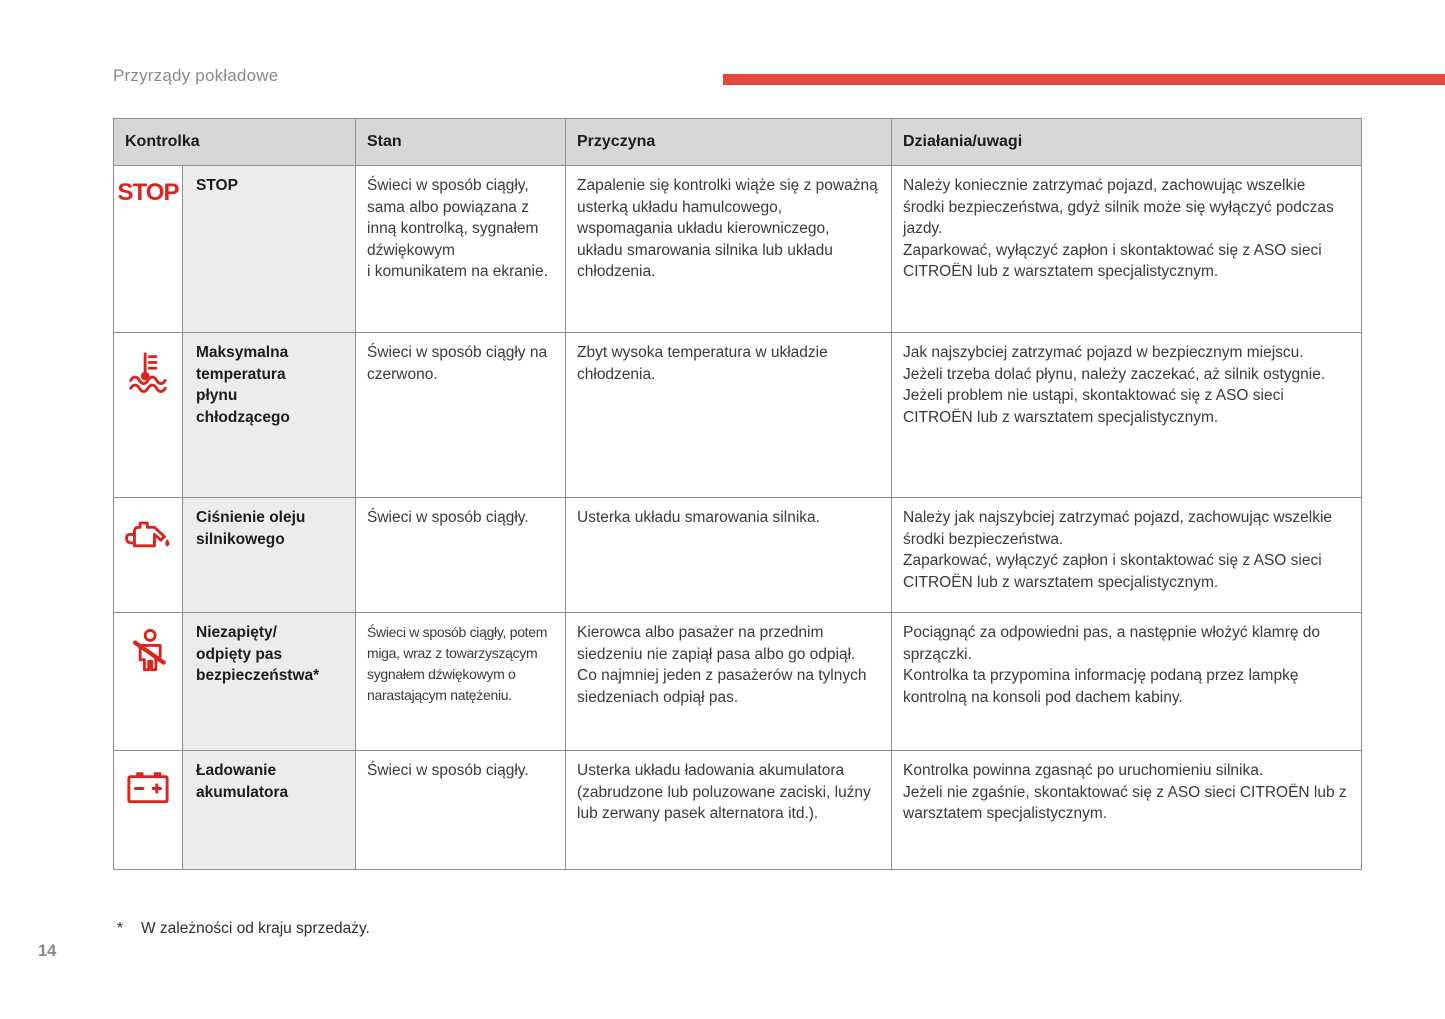 Image resolution: width=1445 pixels, height=1019 pixels. Describe the element at coordinates (148, 371) in the screenshot. I see `coolant-temperature-icon` at that location.